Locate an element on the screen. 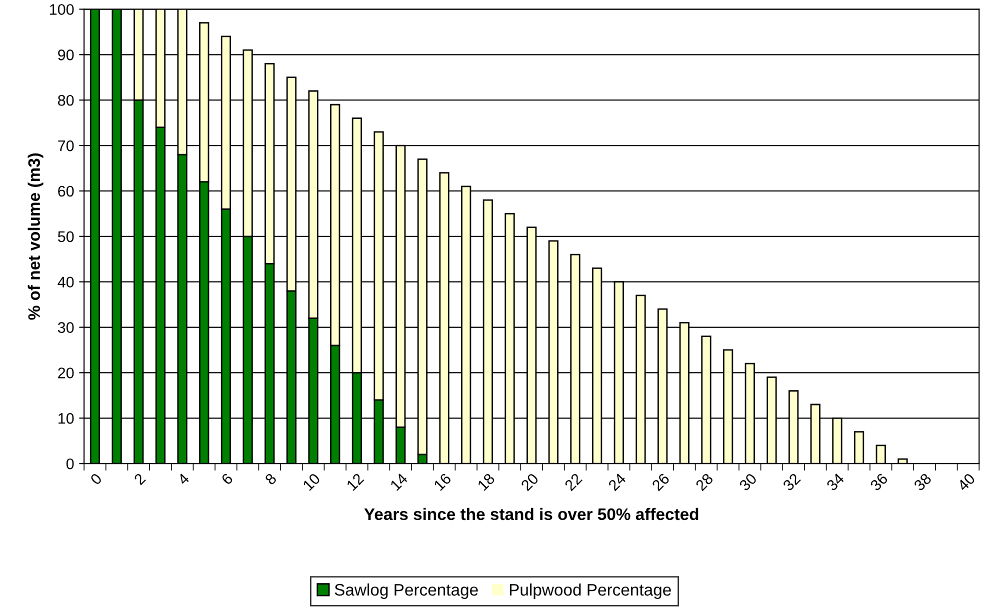 The width and height of the screenshot is (989, 614). y-tick-label: 20 is located at coordinates (66, 373).